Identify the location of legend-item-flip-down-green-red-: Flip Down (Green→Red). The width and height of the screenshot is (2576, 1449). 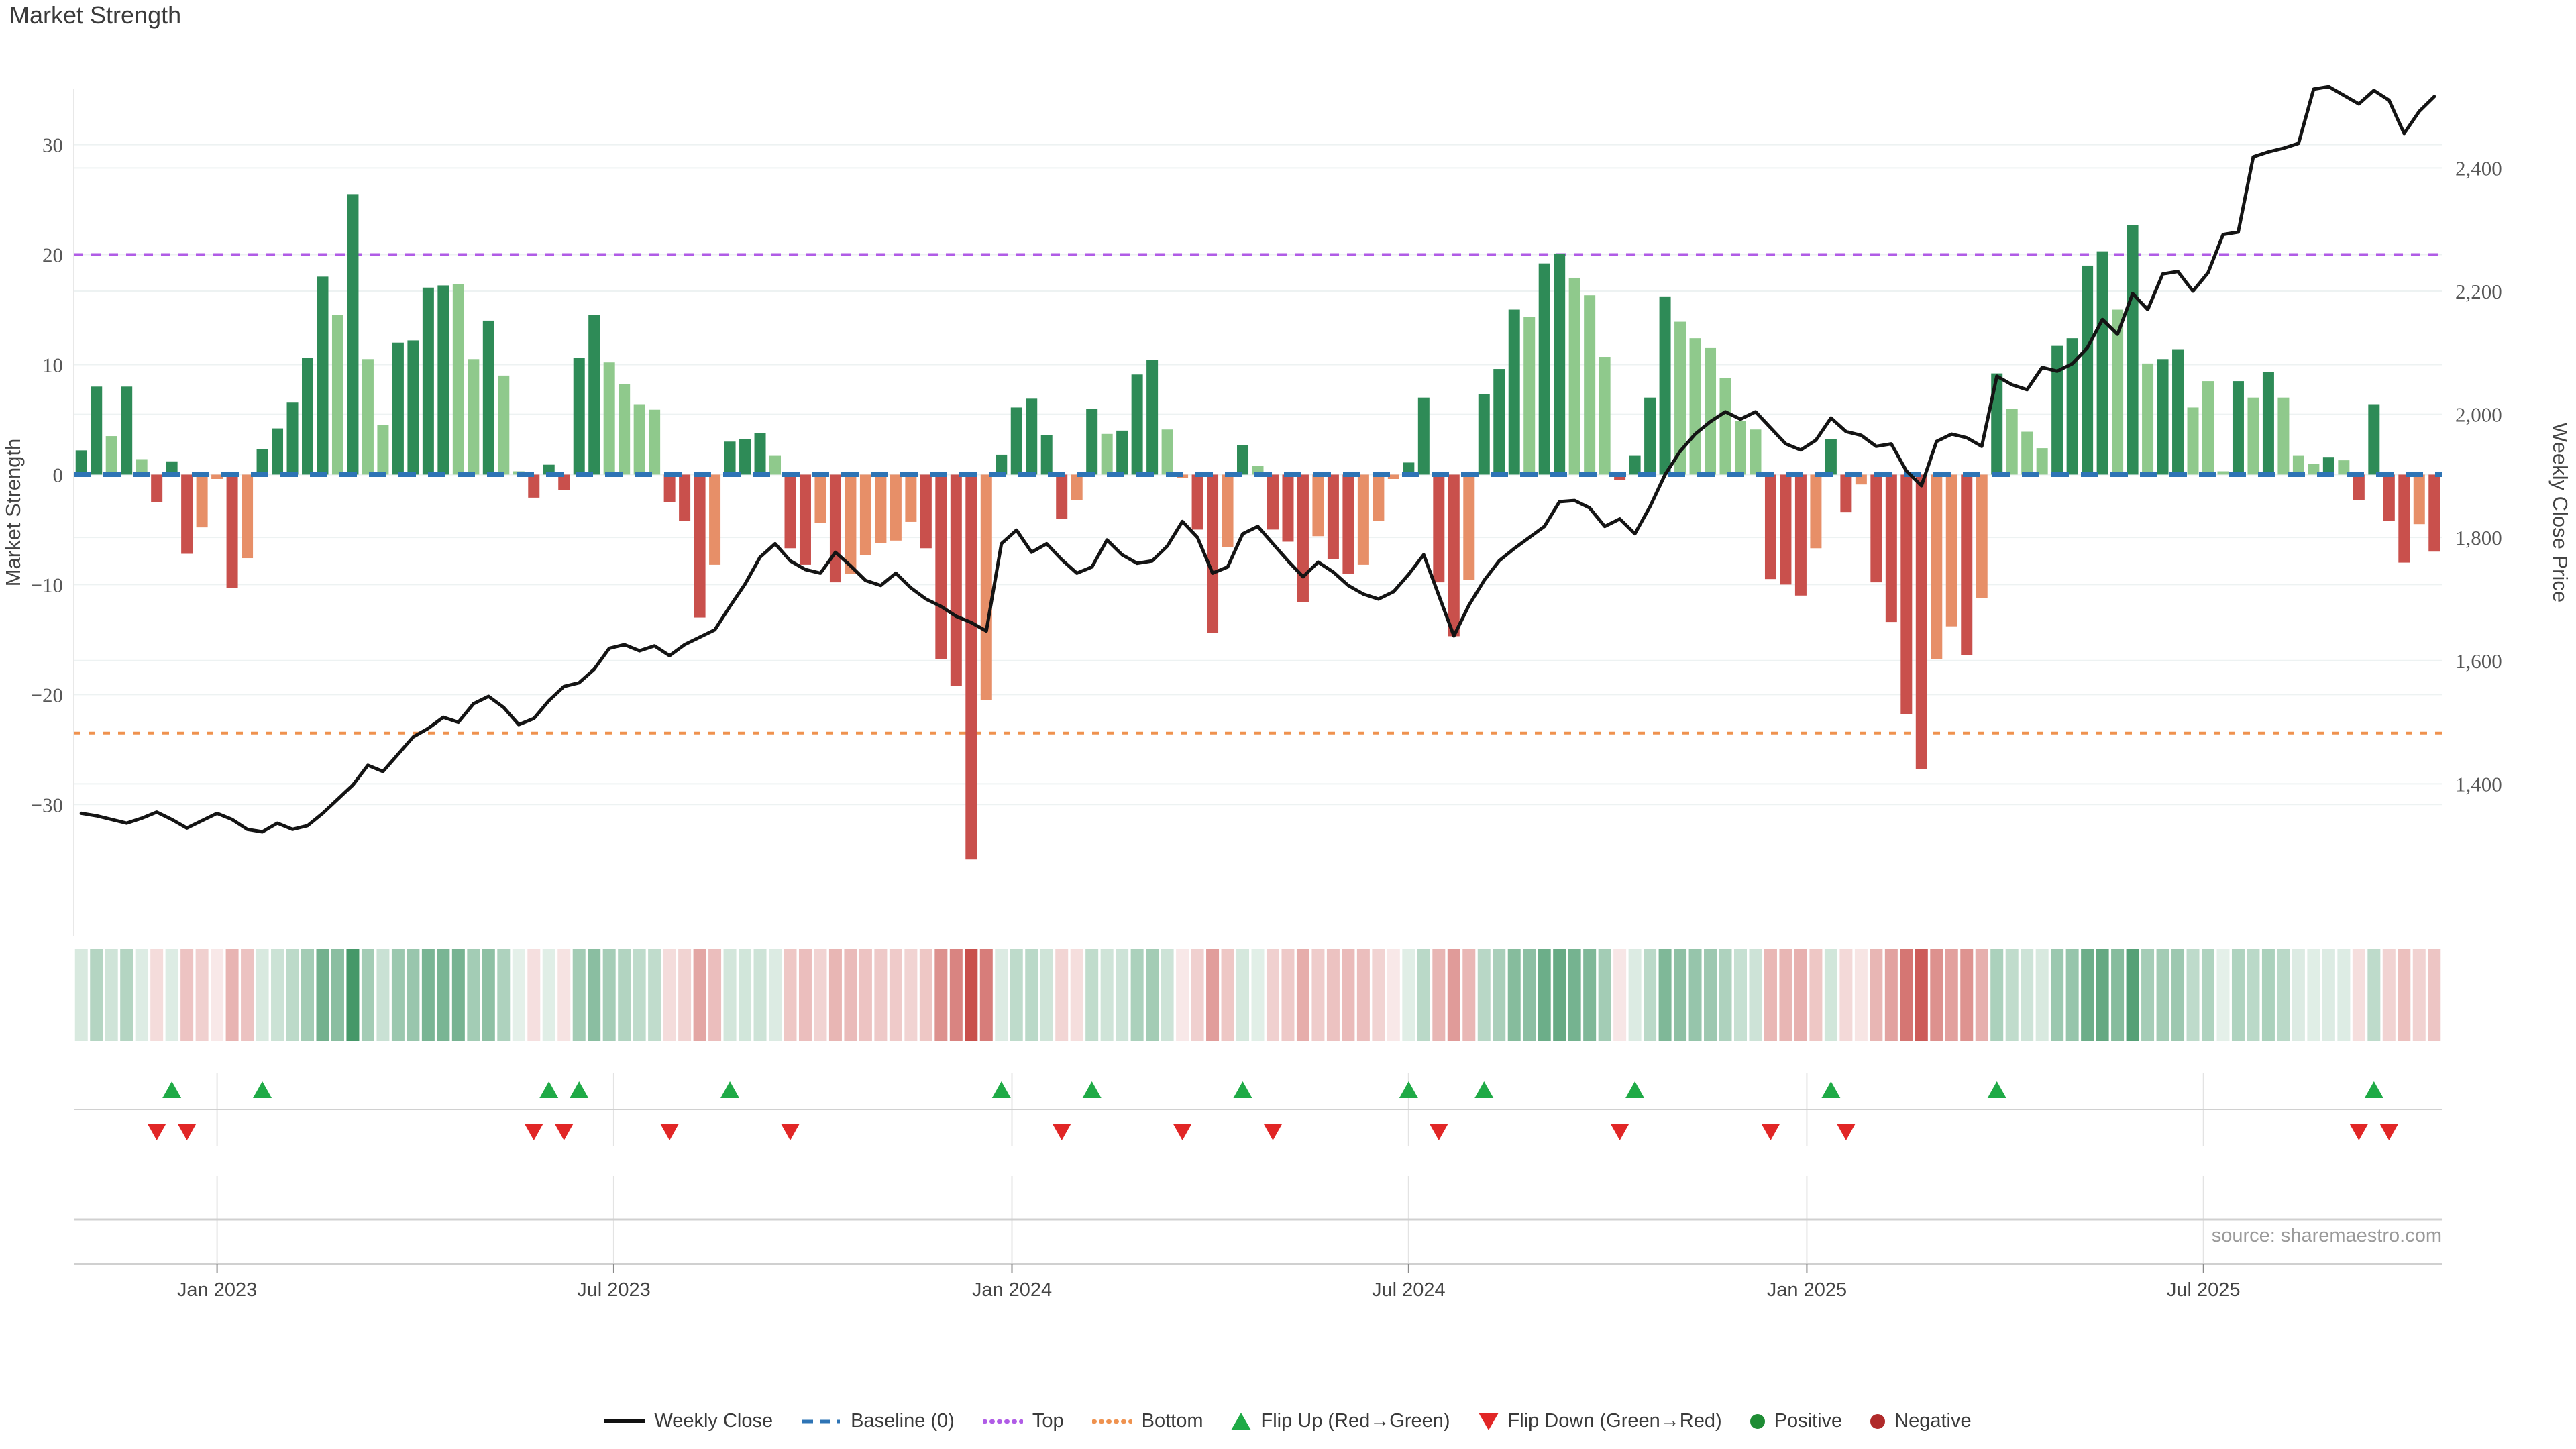
(1600, 1421).